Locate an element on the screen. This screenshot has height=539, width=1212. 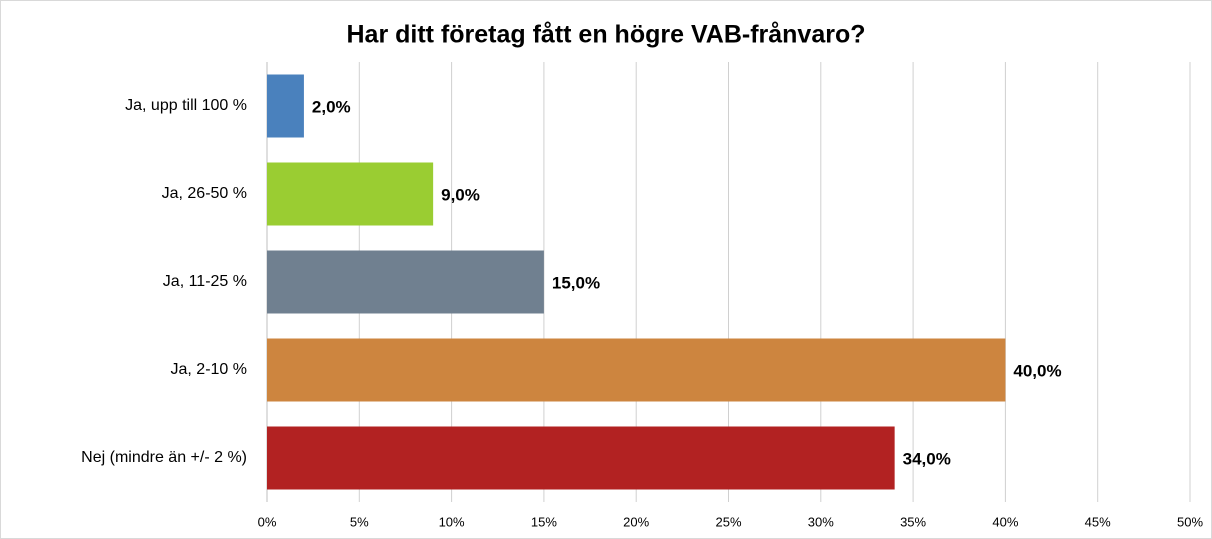
value-label: 34,0% is located at coordinates (927, 458).